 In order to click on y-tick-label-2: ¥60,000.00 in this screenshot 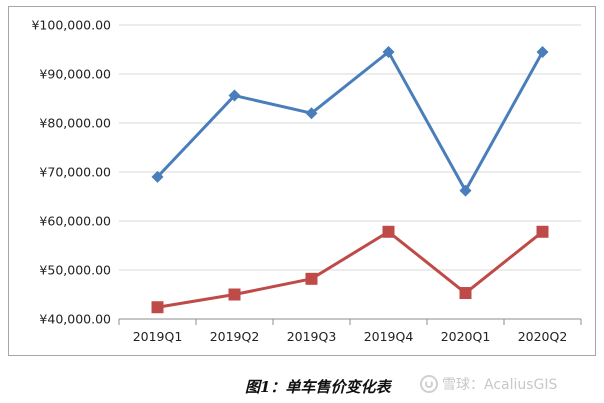, I will do `click(75, 221)`.